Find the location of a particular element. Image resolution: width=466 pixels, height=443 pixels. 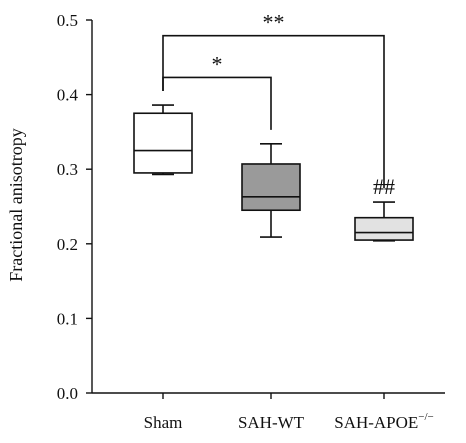

category-label: SAH-WT is located at coordinates (271, 422).